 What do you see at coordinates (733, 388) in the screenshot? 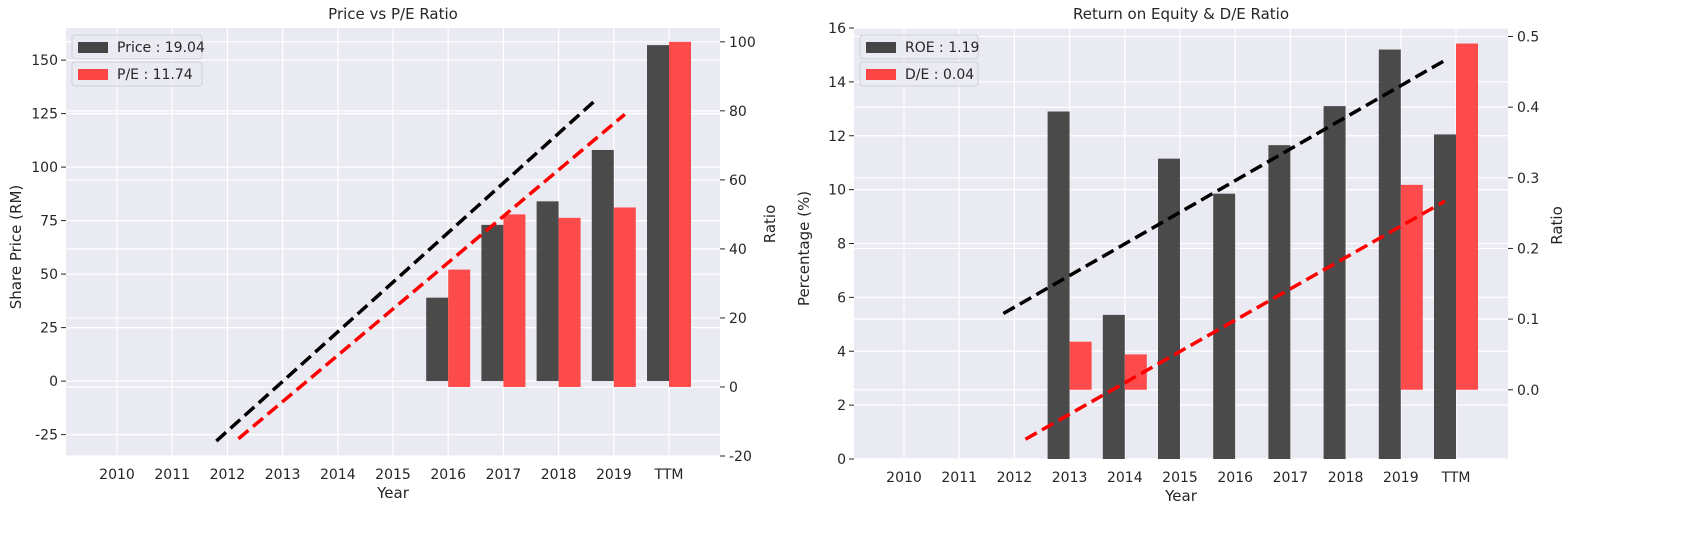
I see `y-right-tick-label: 0` at bounding box center [733, 388].